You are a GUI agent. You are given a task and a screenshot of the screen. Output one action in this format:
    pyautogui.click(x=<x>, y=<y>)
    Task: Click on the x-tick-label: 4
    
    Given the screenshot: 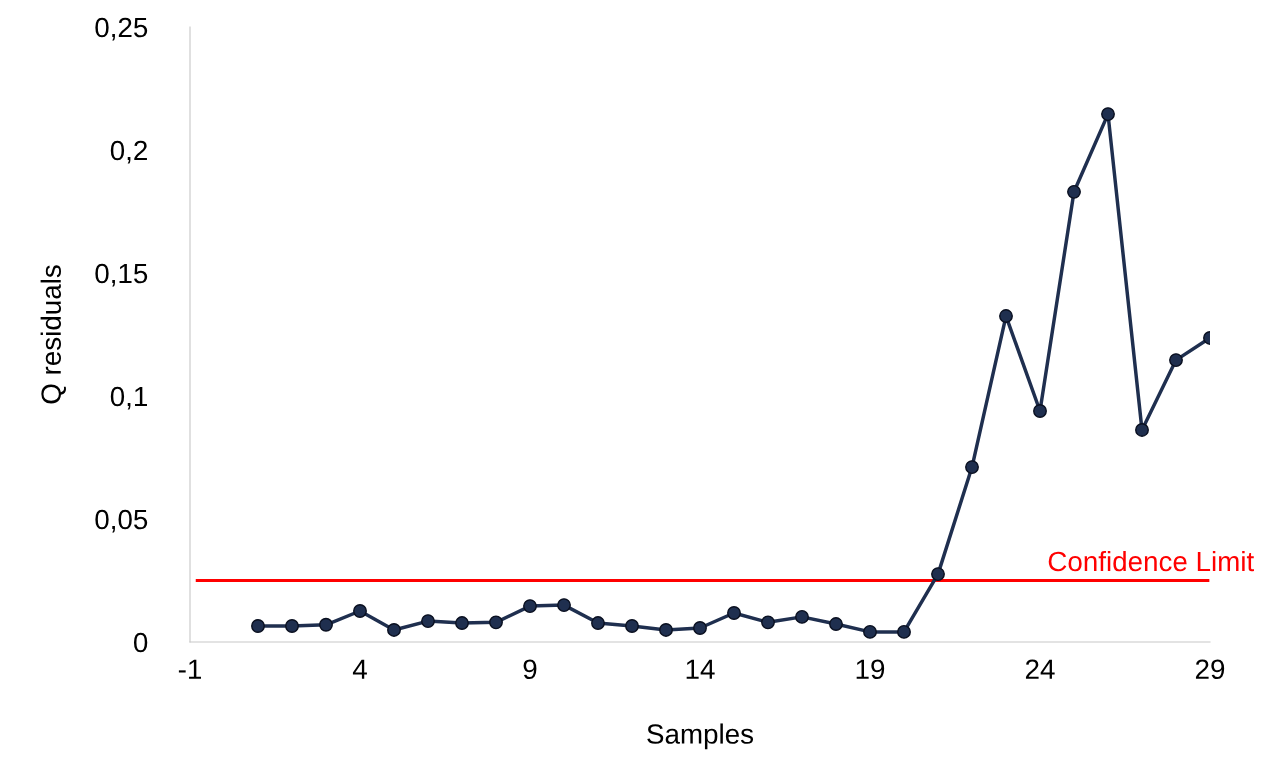 What is the action you would take?
    pyautogui.click(x=359, y=669)
    